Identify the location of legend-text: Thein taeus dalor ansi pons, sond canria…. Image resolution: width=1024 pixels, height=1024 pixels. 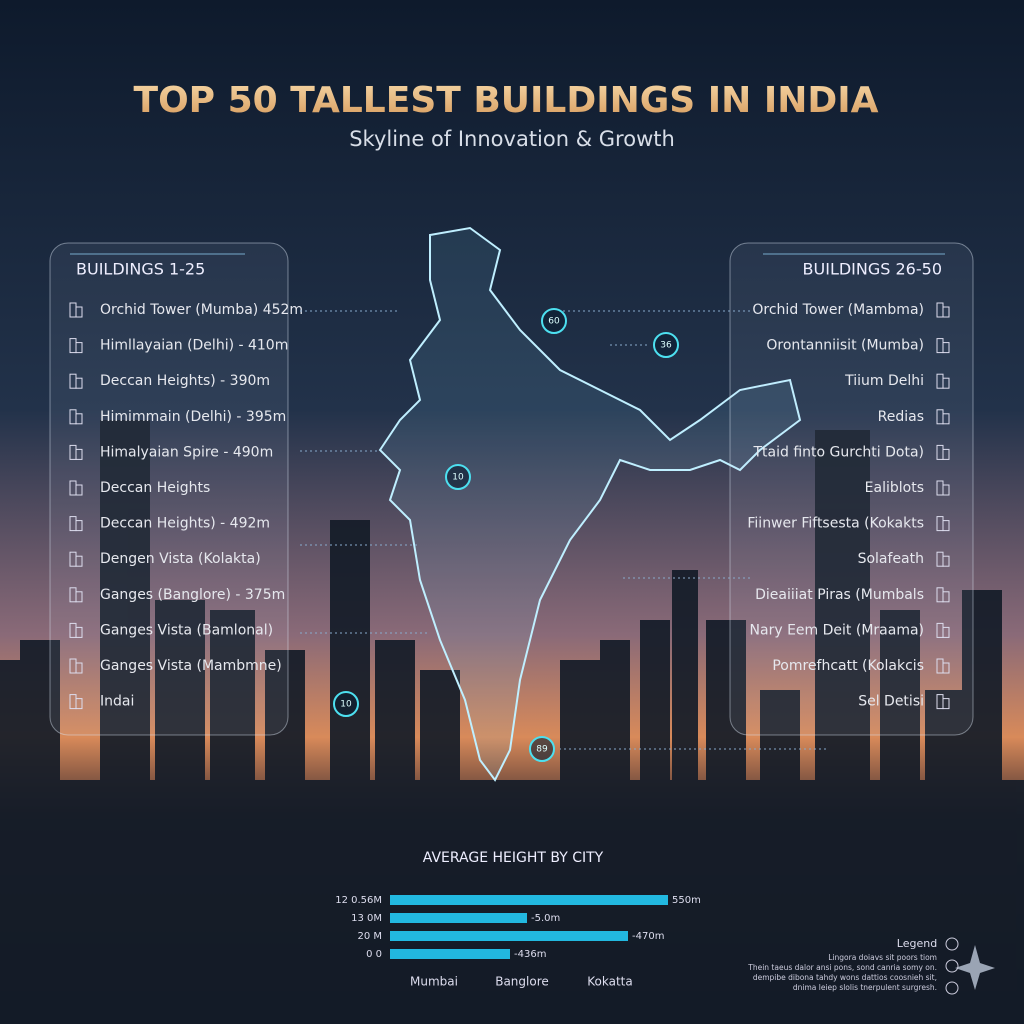
(842, 967).